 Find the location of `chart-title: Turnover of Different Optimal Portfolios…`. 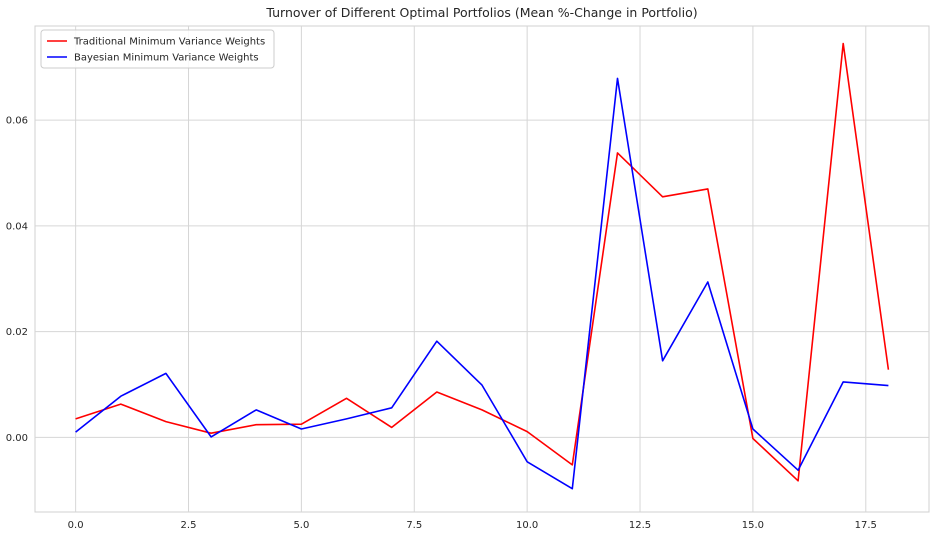

chart-title: Turnover of Different Optimal Portfolios… is located at coordinates (481, 12).